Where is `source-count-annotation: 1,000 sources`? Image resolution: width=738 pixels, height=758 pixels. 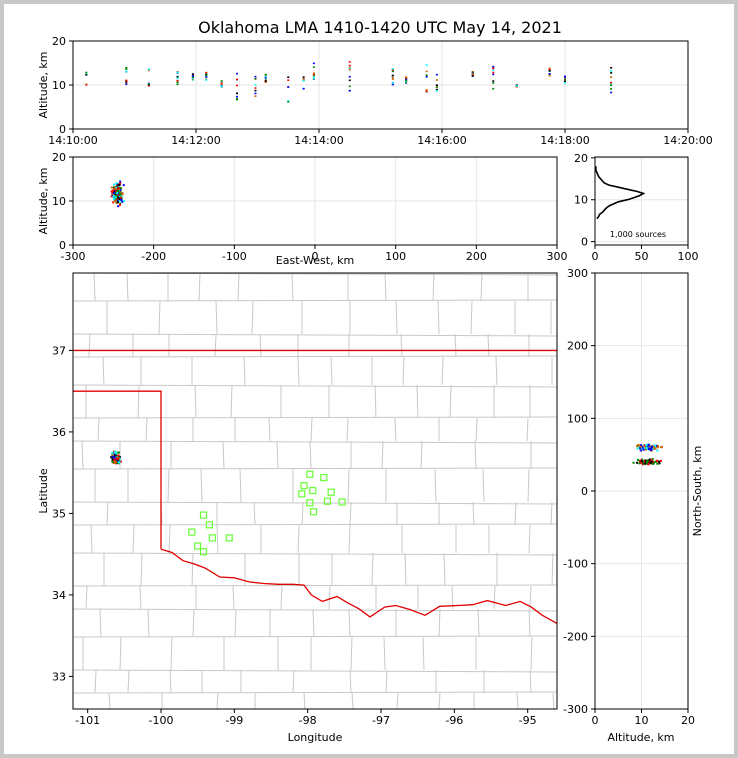
source-count-annotation: 1,000 sources is located at coordinates (638, 234).